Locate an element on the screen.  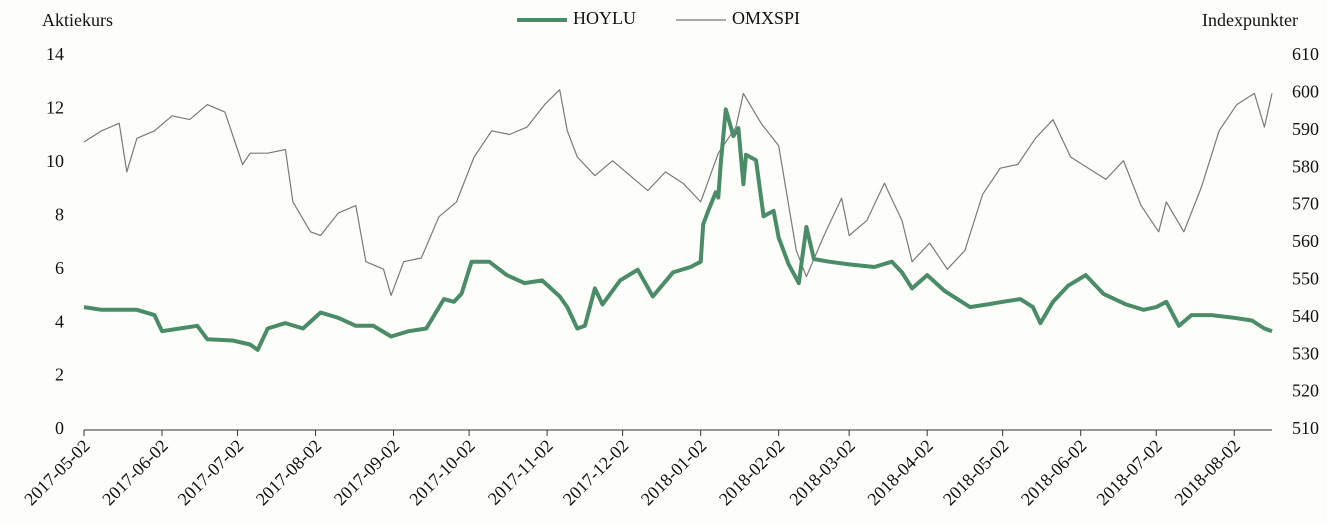
y2-tick-label: 580 is located at coordinates (1305, 166).